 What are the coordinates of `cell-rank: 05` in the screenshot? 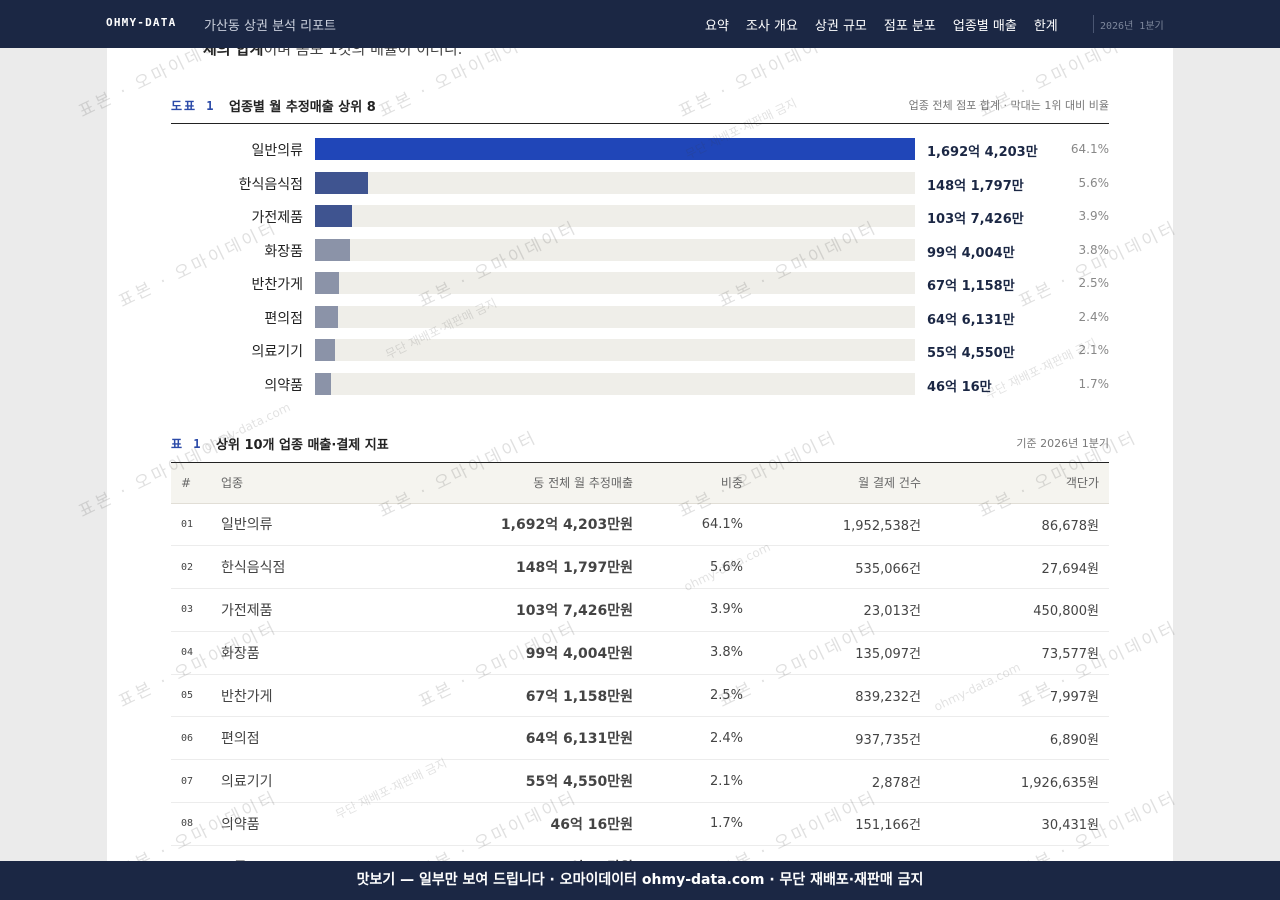 It's located at (196, 696).